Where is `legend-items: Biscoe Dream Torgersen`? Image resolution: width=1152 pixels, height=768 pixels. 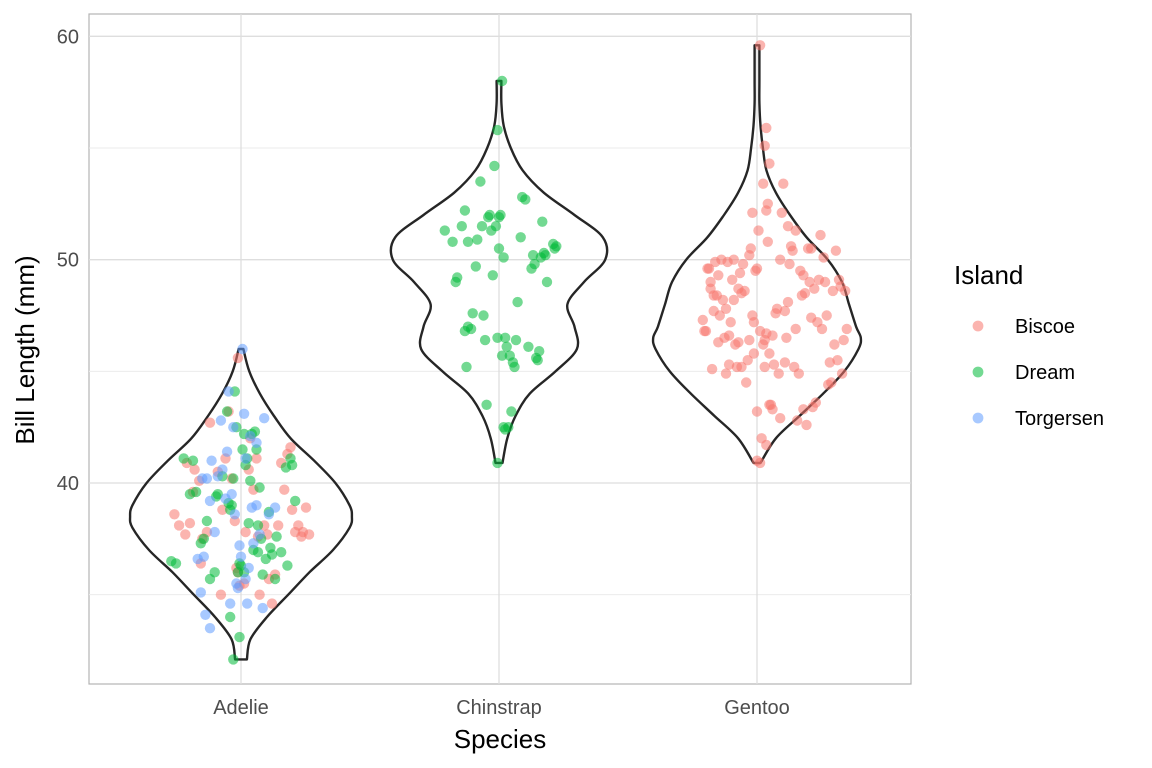
legend-items: Biscoe Dream Torgersen is located at coordinates (1038, 373).